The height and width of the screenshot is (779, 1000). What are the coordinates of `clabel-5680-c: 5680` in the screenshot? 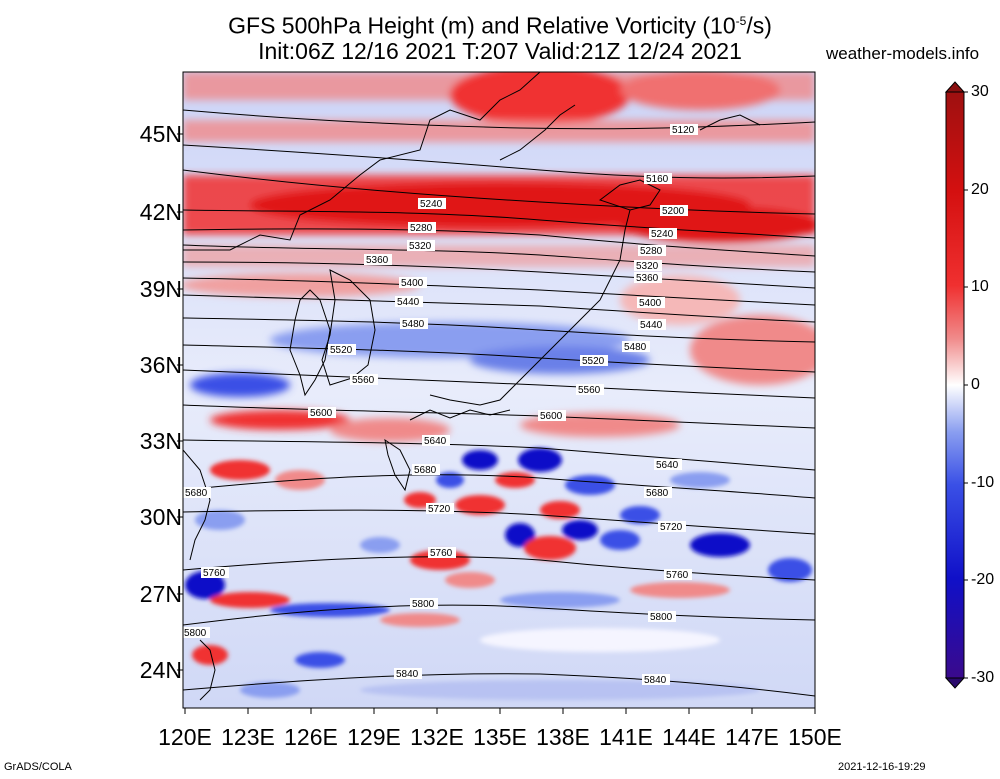 It's located at (657, 493).